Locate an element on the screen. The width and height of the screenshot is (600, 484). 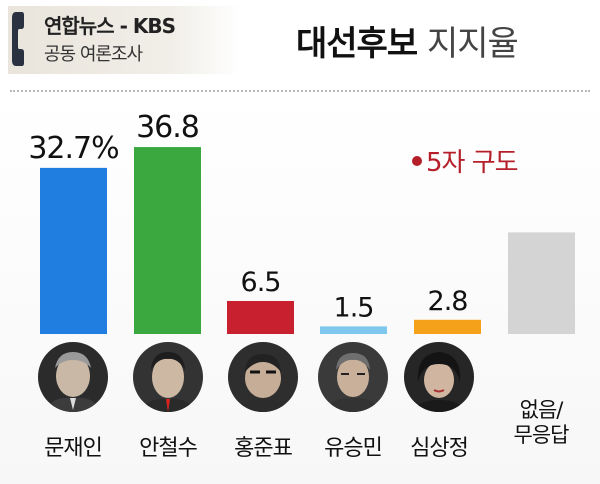
candidate-name: 홍준표 is located at coordinates (263, 448).